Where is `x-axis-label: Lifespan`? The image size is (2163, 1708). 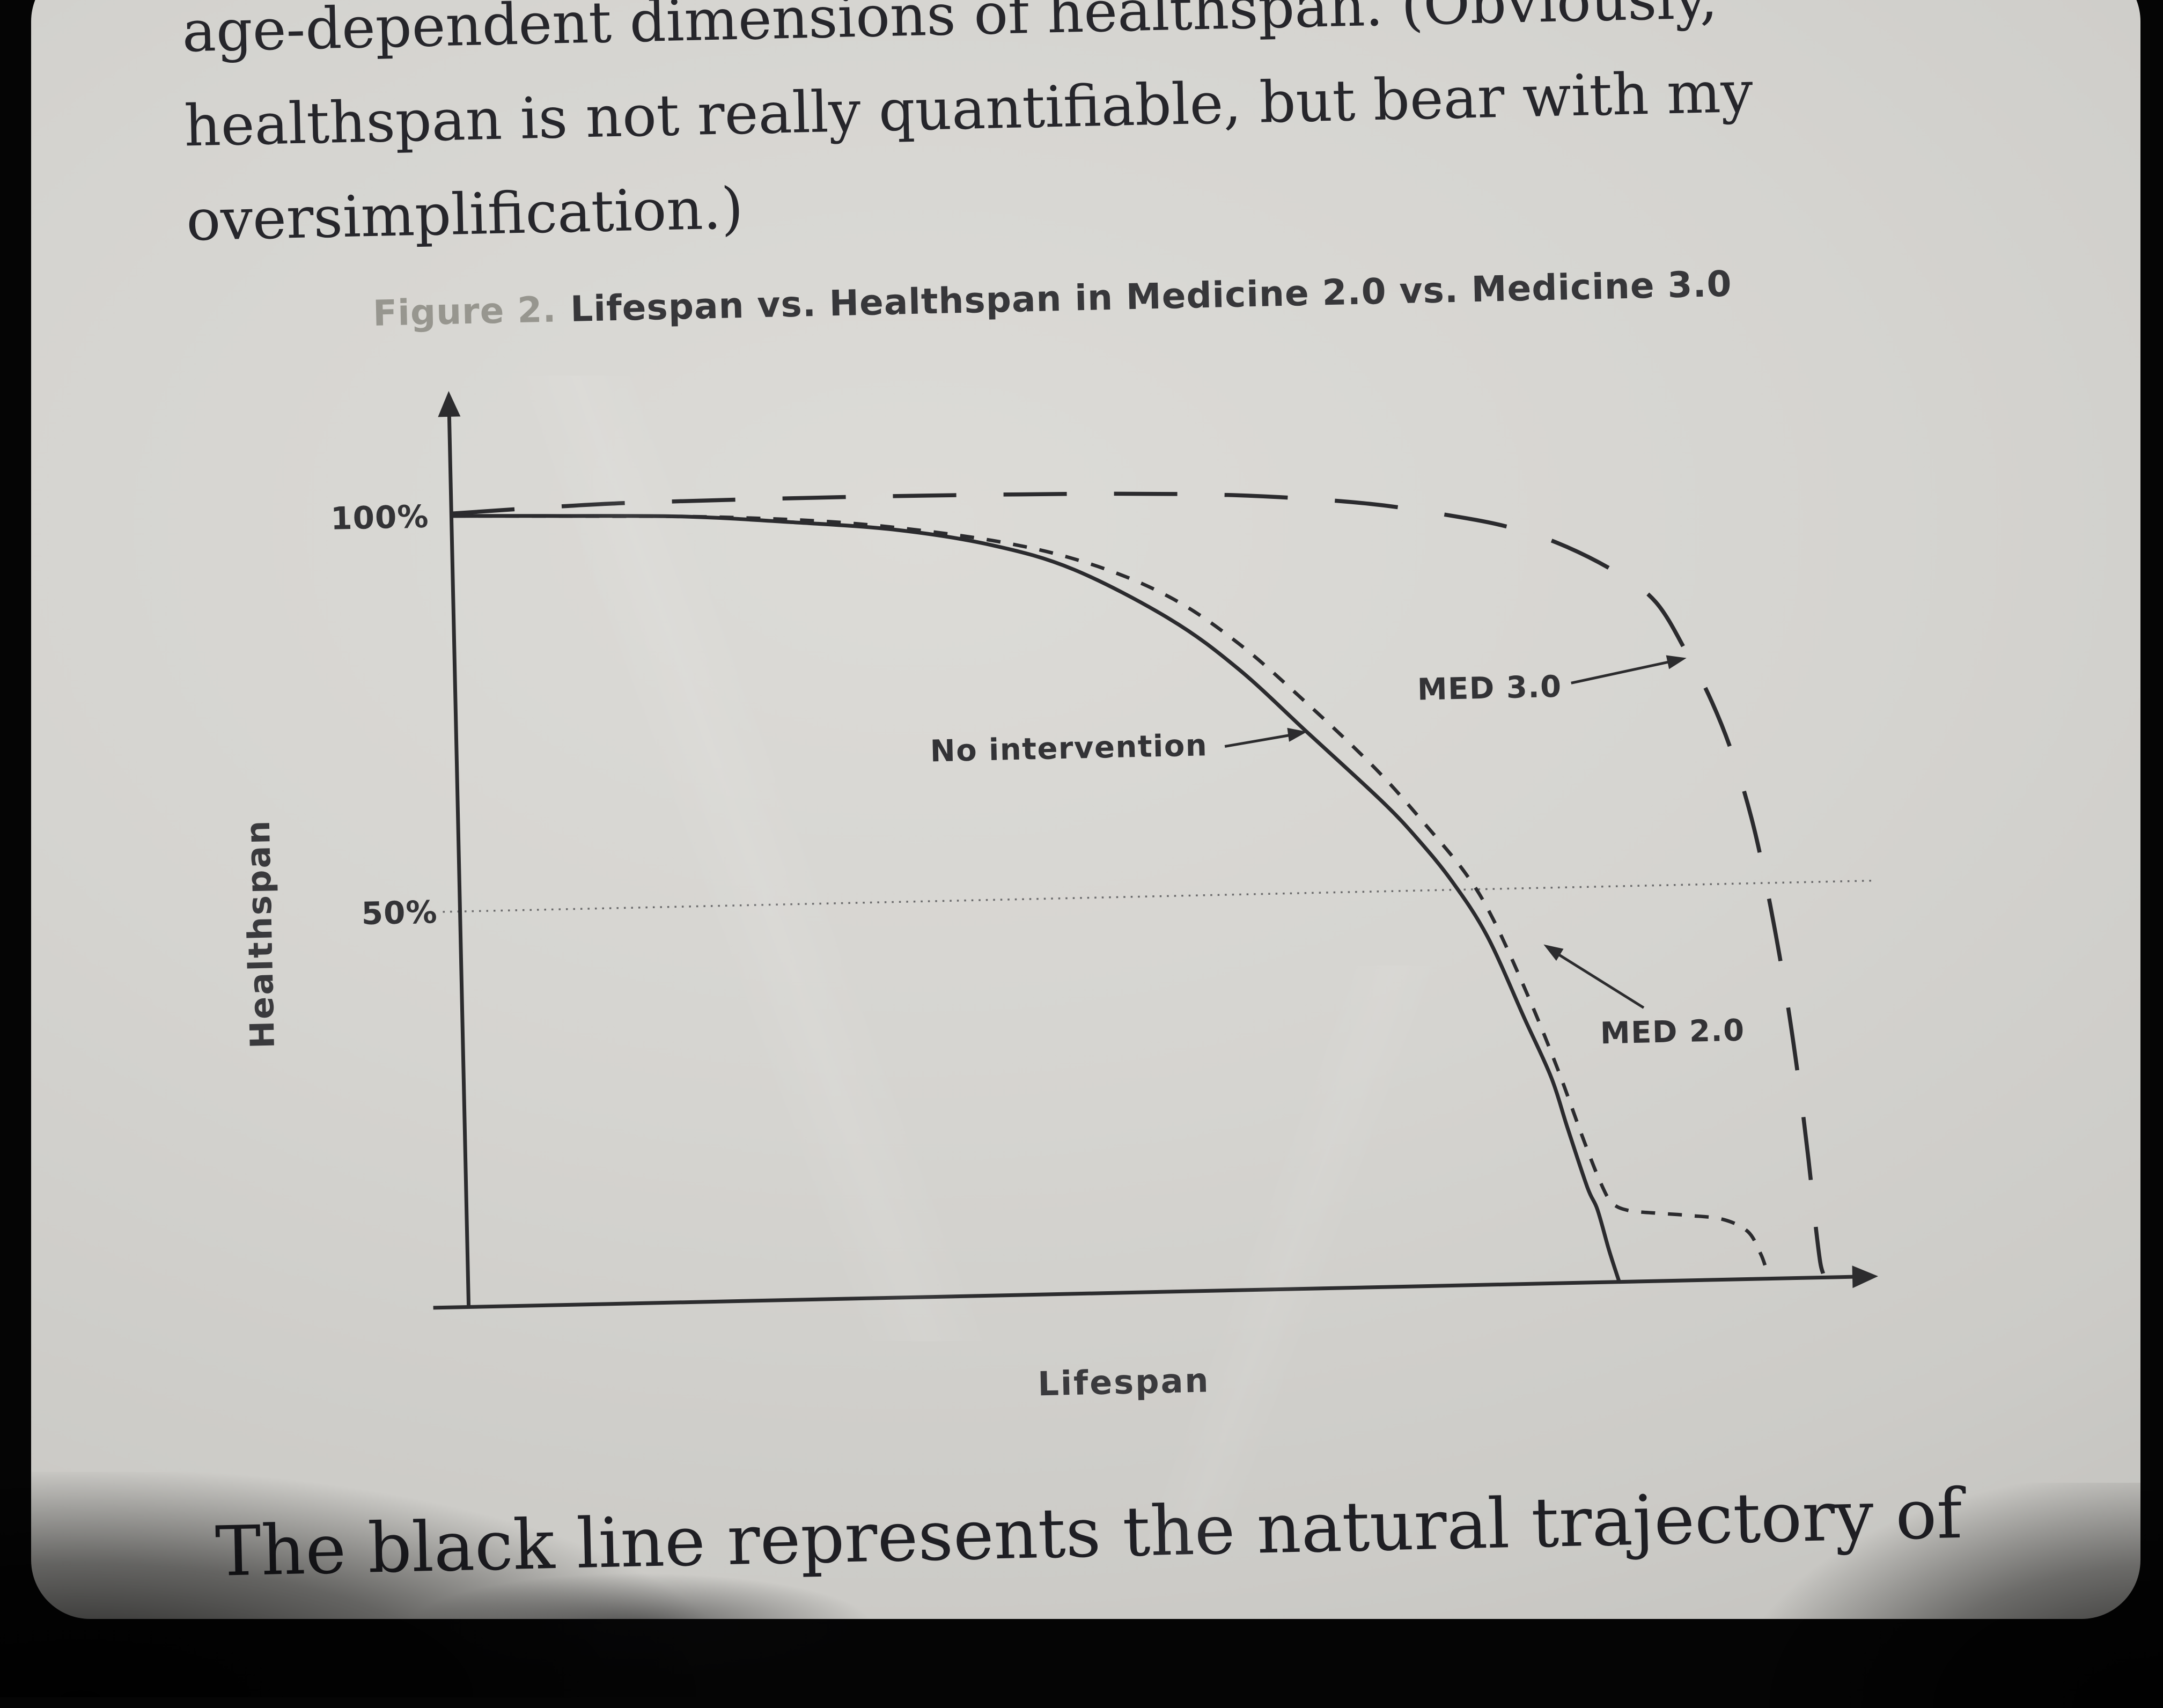 x-axis-label: Lifespan is located at coordinates (1125, 1381).